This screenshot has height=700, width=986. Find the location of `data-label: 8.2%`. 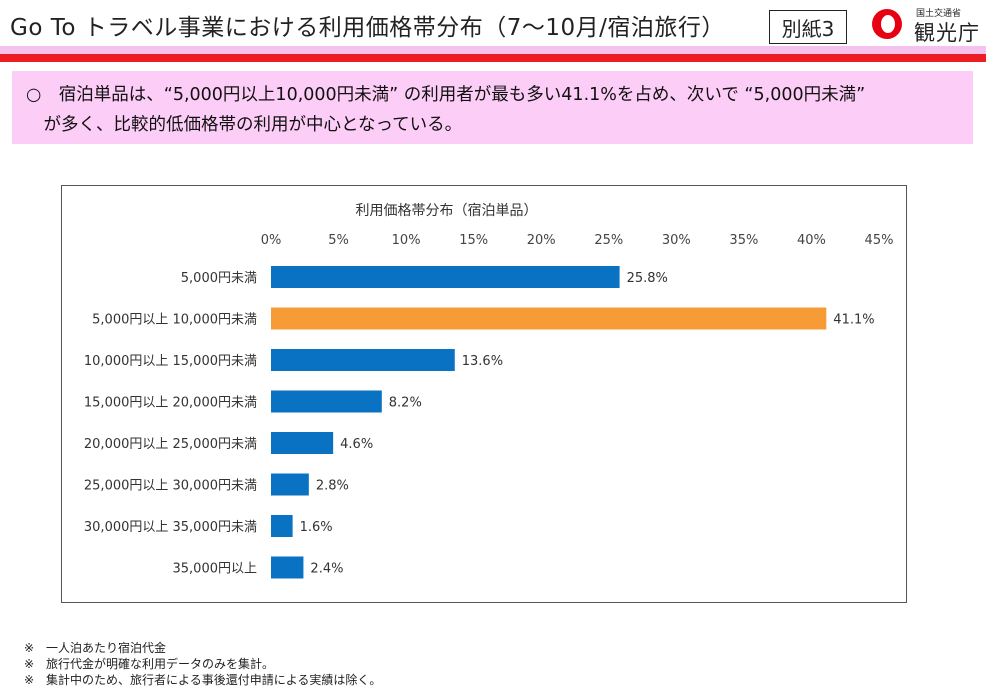

data-label: 8.2% is located at coordinates (405, 403).